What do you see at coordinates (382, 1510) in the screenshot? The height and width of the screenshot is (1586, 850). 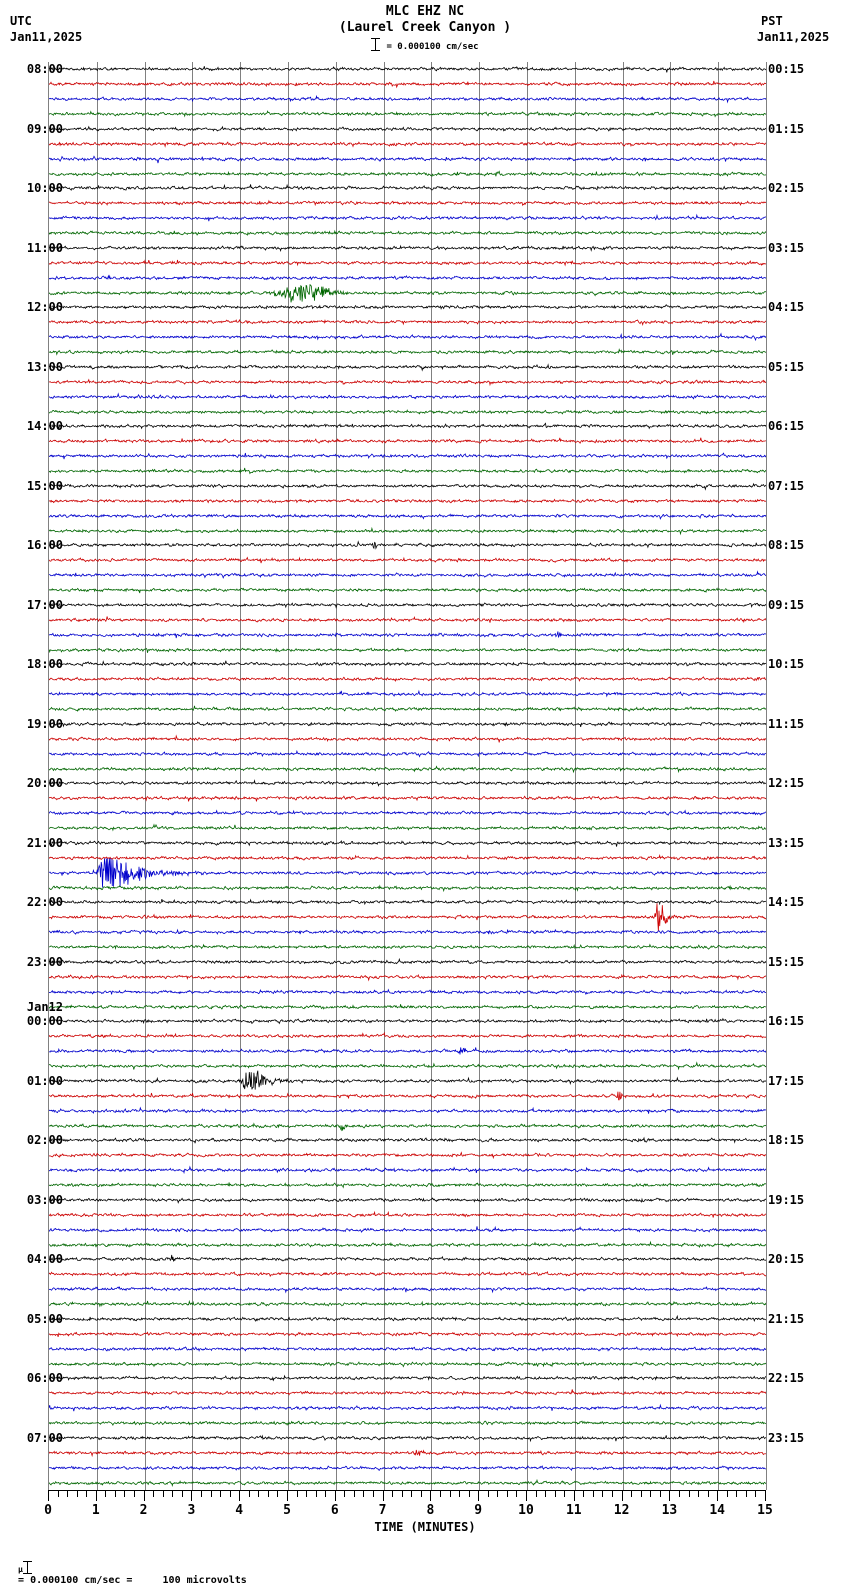 I see `x-axis-tick-label: 7` at bounding box center [382, 1510].